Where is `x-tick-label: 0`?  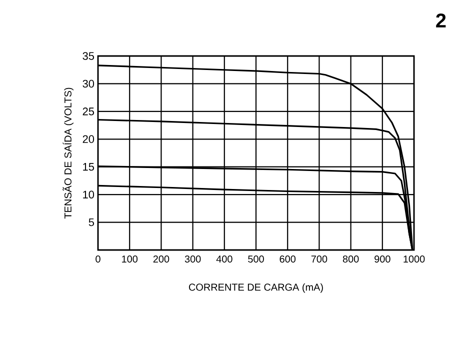
x-tick-label: 0 is located at coordinates (98, 259).